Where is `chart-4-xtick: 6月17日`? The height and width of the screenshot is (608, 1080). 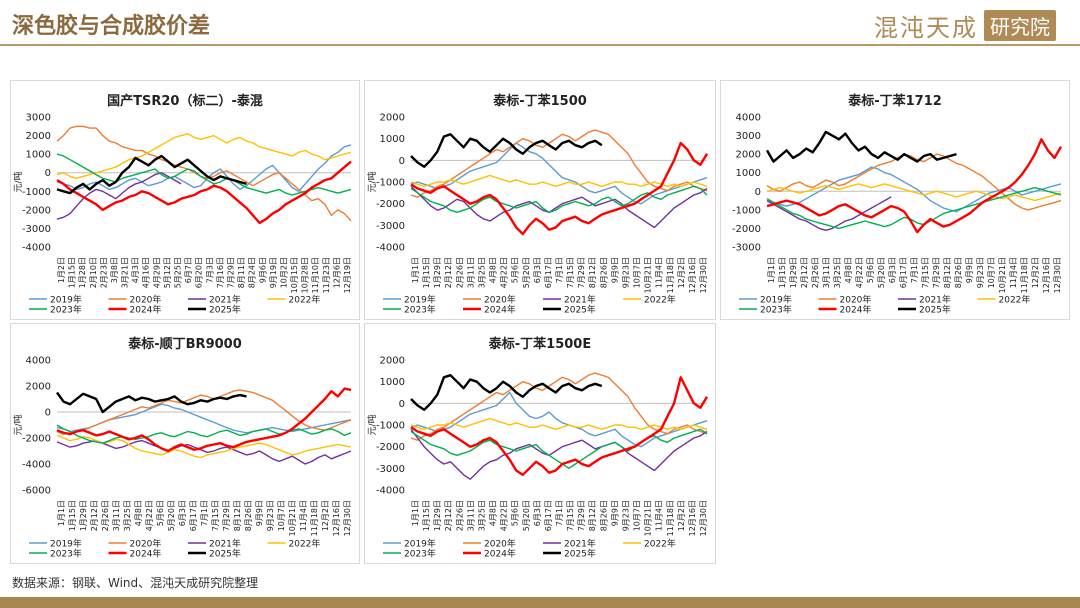
chart-4-xtick: 6月17日 is located at coordinates (548, 515).